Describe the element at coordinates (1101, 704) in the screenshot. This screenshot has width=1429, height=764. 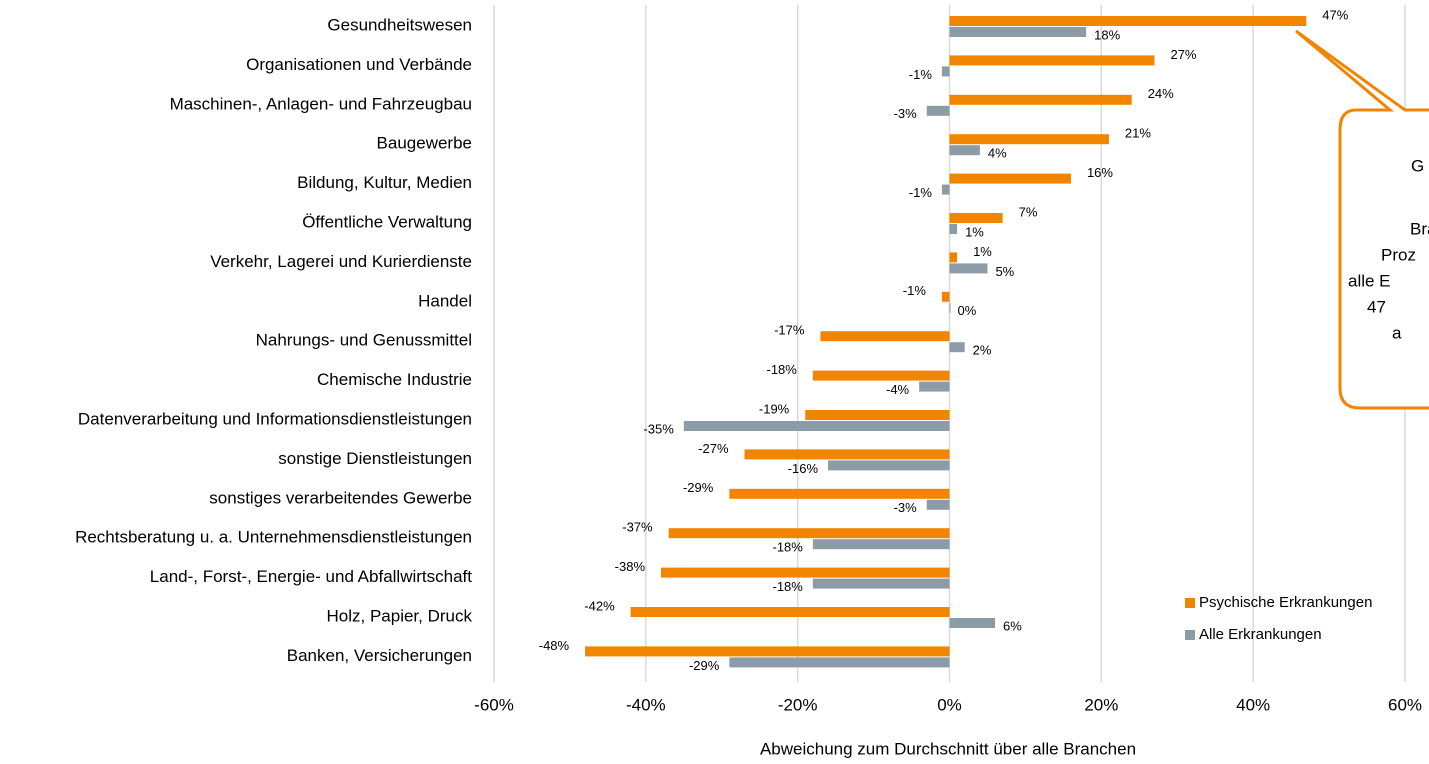
I see `x-tick-label: 20%` at that location.